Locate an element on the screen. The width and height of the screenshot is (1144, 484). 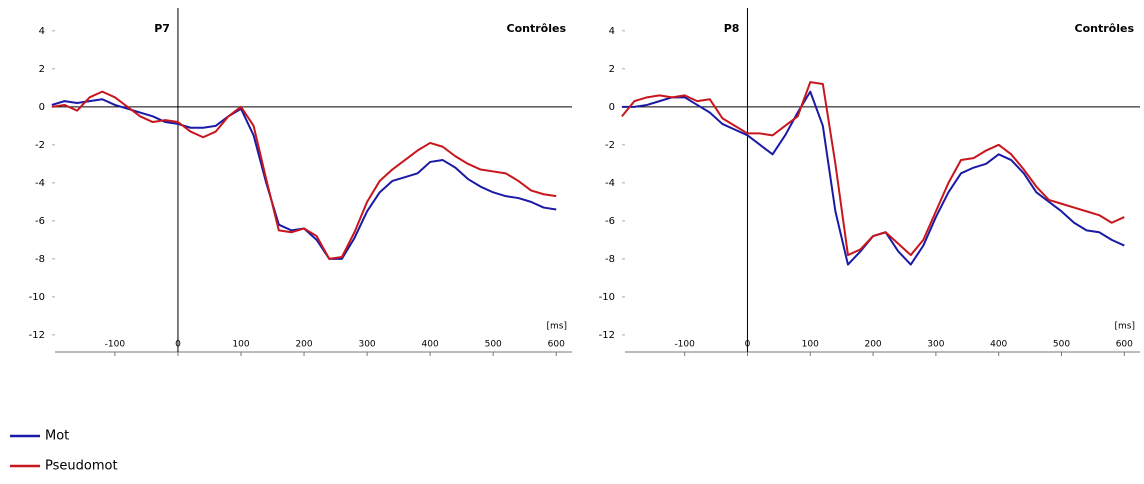
title: P8 is located at coordinates (732, 28).